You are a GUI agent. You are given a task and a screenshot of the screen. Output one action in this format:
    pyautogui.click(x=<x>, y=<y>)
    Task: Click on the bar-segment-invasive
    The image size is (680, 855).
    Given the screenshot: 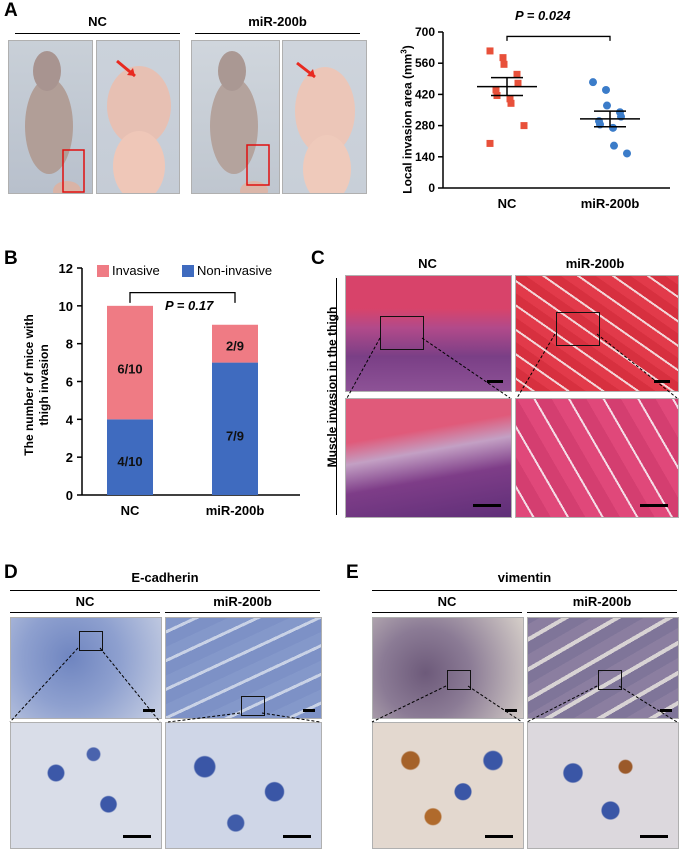 What is the action you would take?
    pyautogui.click(x=235, y=343)
    